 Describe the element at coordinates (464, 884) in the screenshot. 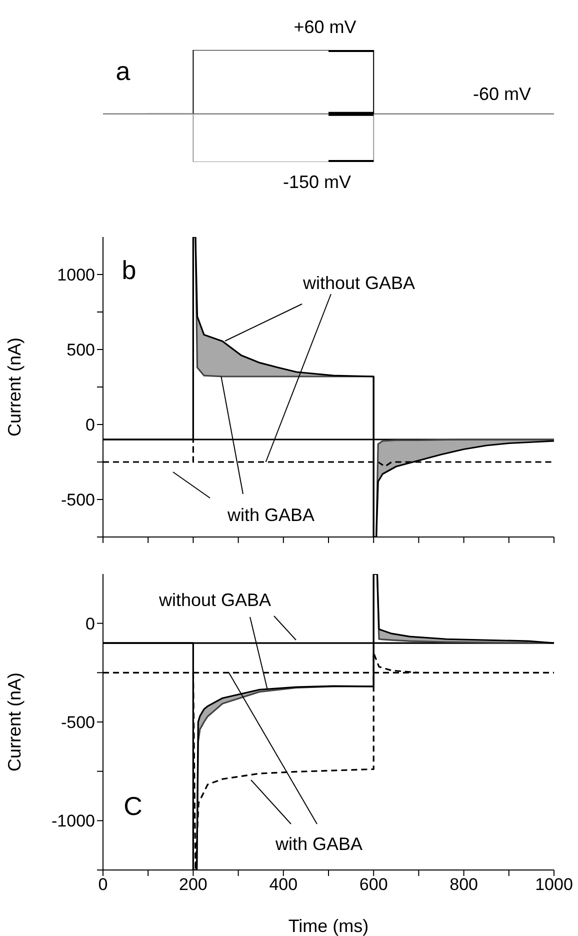

I see `x-tick-label: 800` at that location.